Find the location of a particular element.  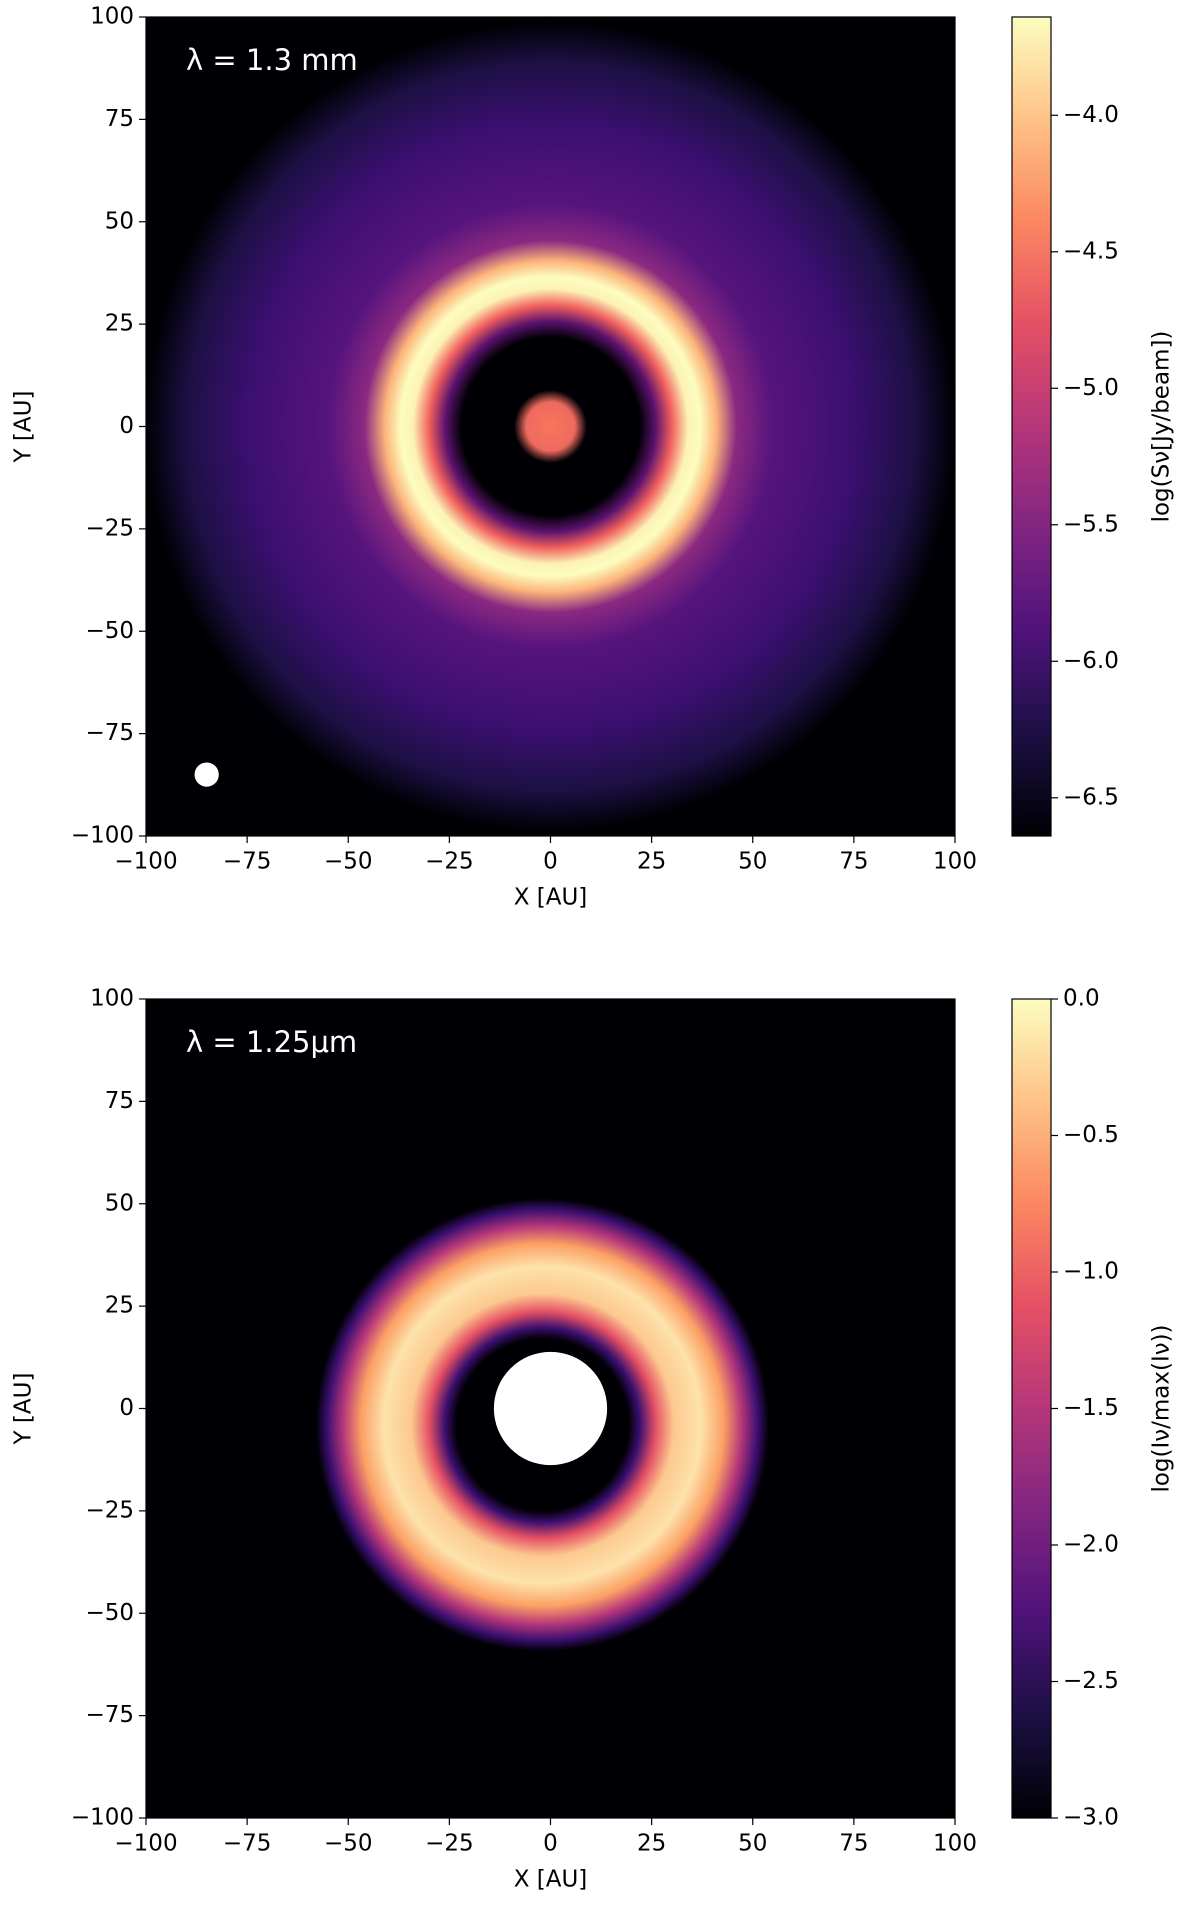

colorbar-tick-label: −4.5 is located at coordinates (1091, 251).